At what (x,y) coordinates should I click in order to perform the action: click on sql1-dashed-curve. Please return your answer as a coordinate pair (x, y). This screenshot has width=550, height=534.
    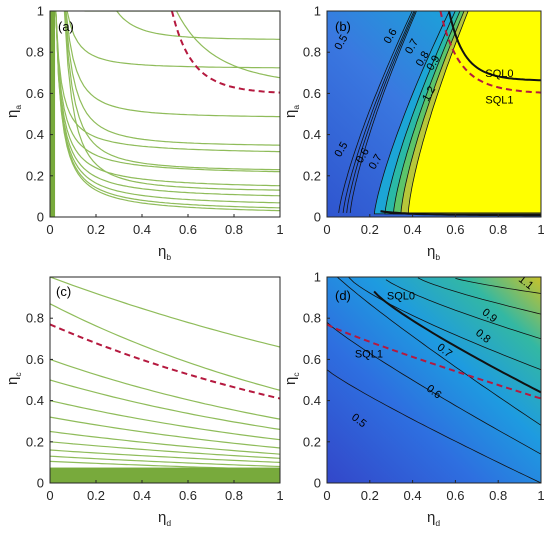
    Looking at the image, I should click on (434, 361).